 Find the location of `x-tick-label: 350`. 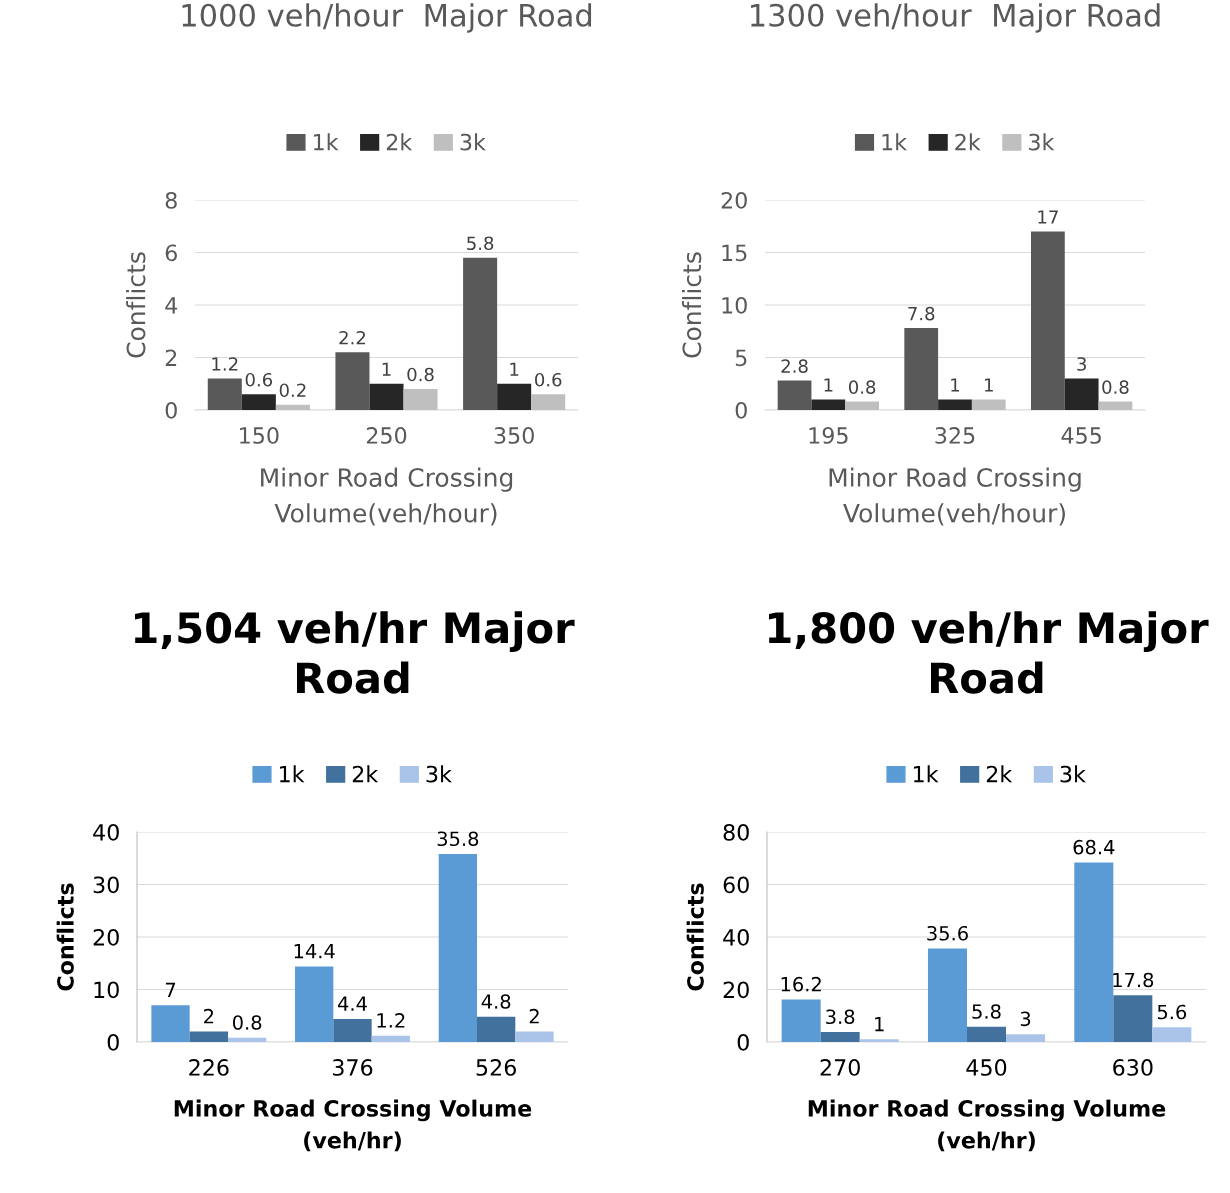

x-tick-label: 350 is located at coordinates (514, 435).